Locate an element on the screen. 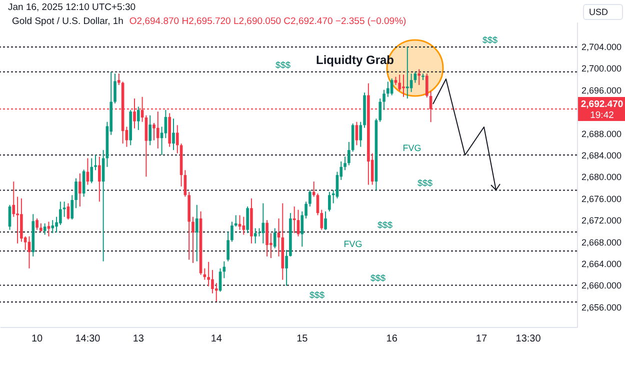 The height and width of the screenshot is (367, 625). y-tick-label: 2,668.000 is located at coordinates (602, 242).